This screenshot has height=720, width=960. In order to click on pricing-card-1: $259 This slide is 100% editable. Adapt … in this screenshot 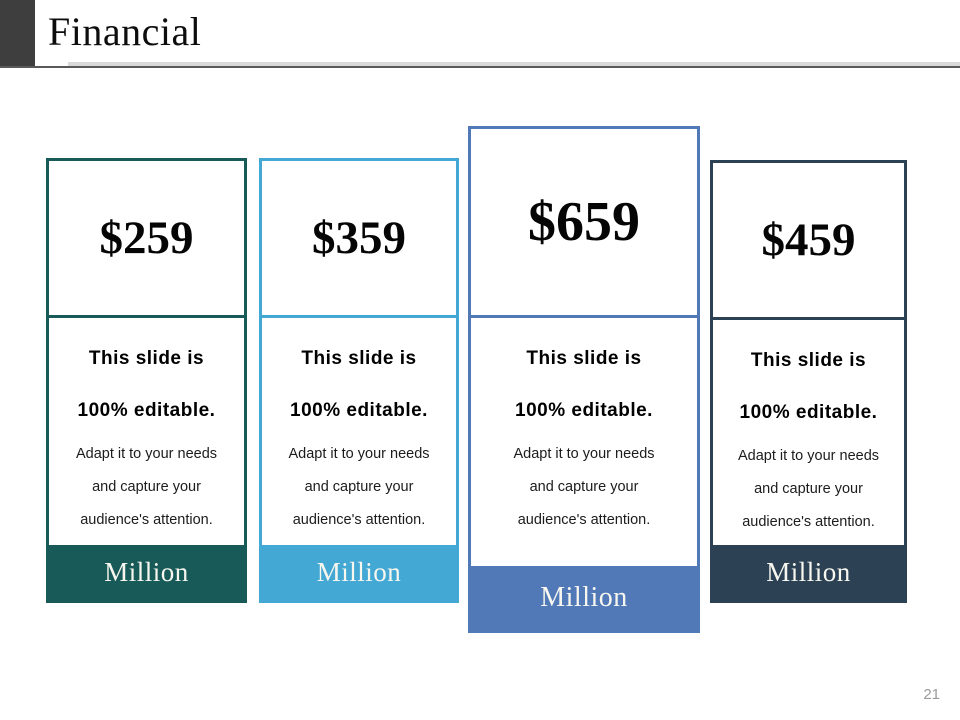, I will do `click(146, 380)`.